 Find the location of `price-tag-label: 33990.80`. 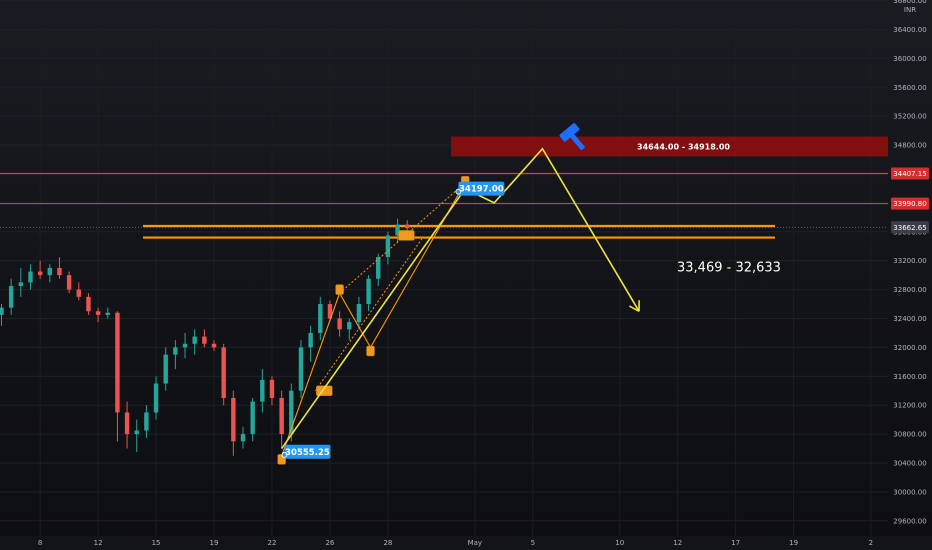

price-tag-label: 33990.80 is located at coordinates (909, 204).